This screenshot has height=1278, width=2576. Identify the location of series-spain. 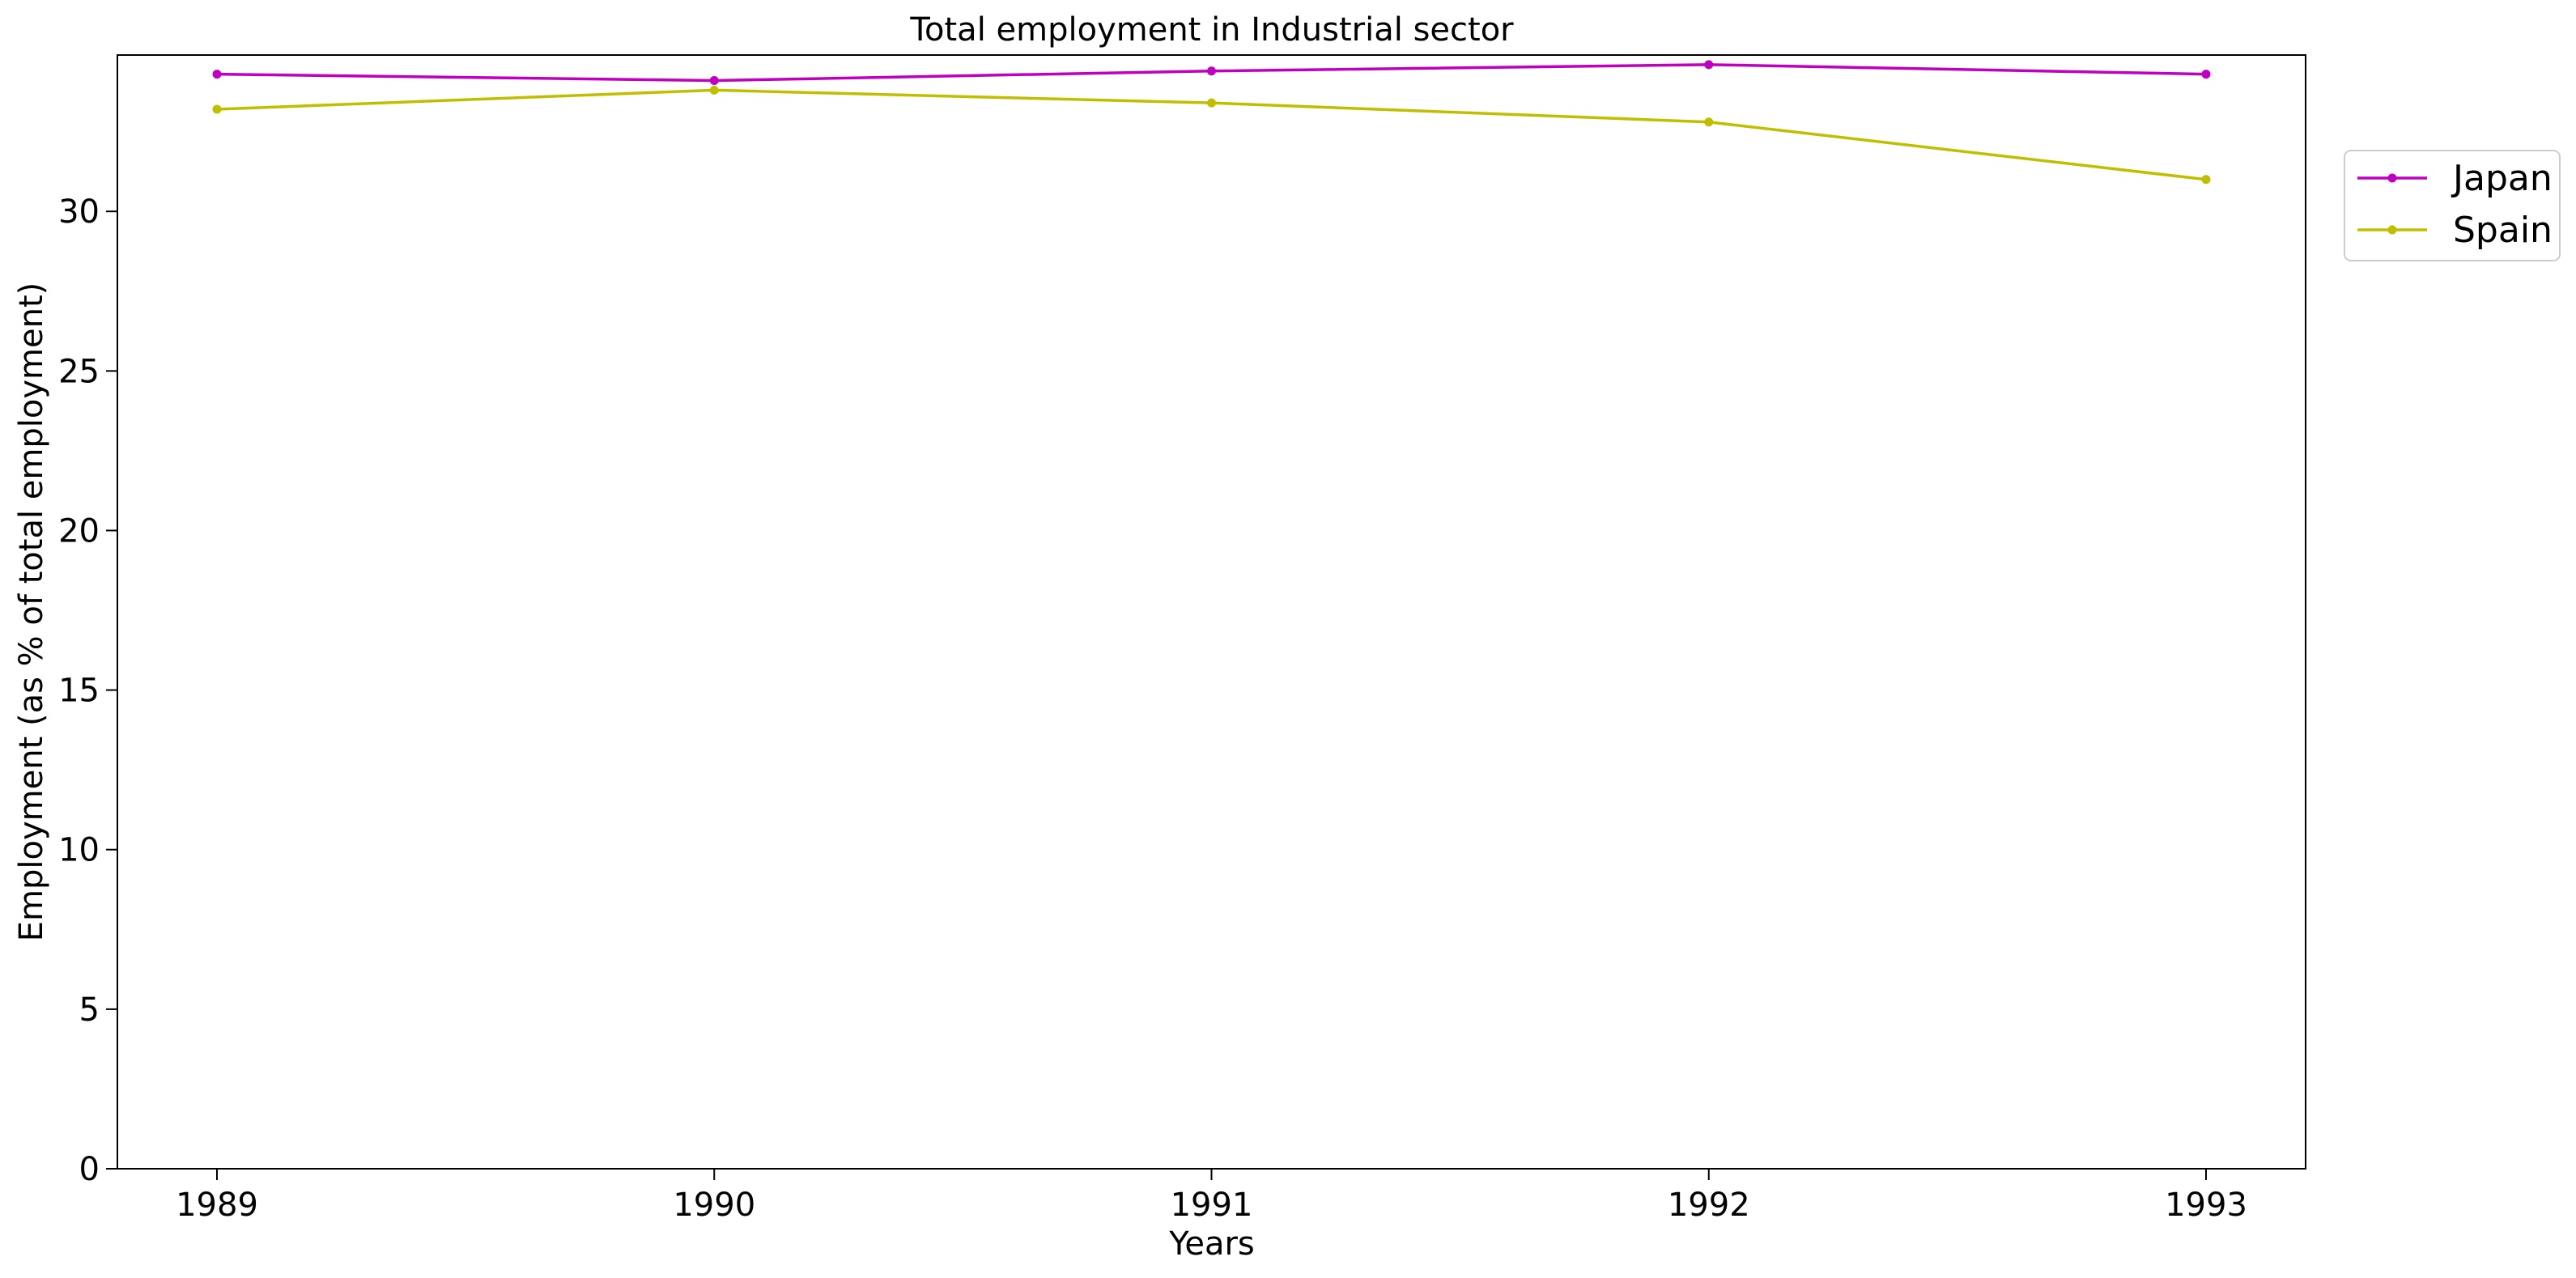
(1211, 135).